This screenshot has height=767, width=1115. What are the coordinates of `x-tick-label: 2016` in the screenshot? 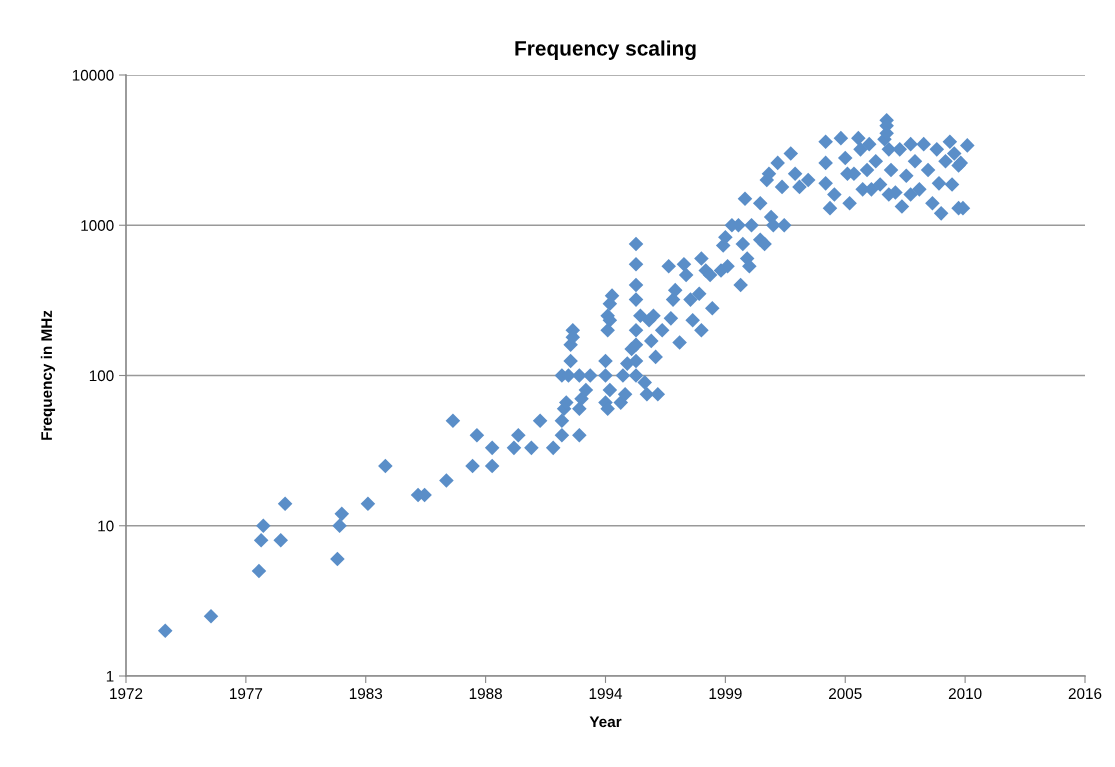 It's located at (1085, 694).